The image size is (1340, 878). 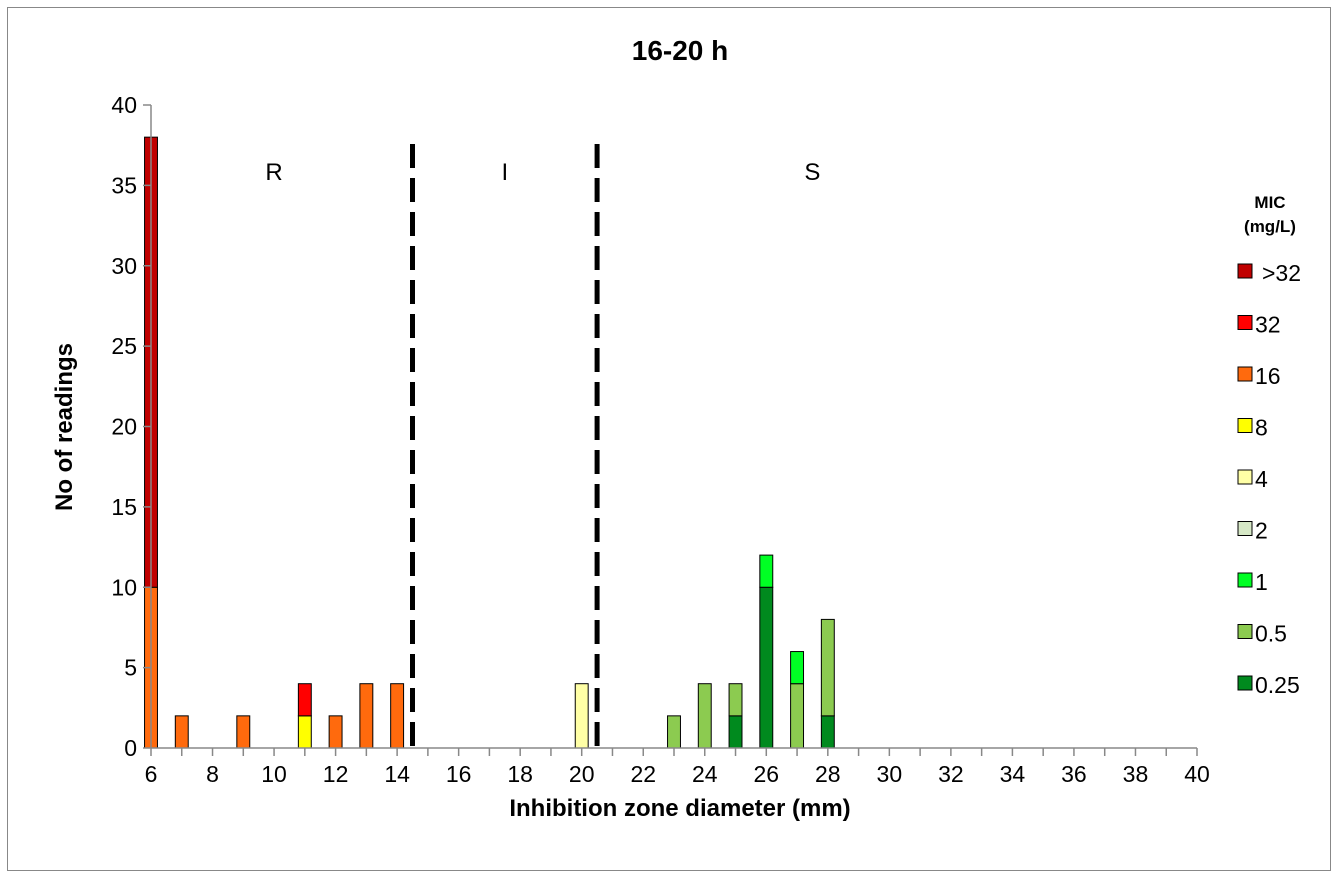 I want to click on x-tick-label: 14, so click(x=397, y=774).